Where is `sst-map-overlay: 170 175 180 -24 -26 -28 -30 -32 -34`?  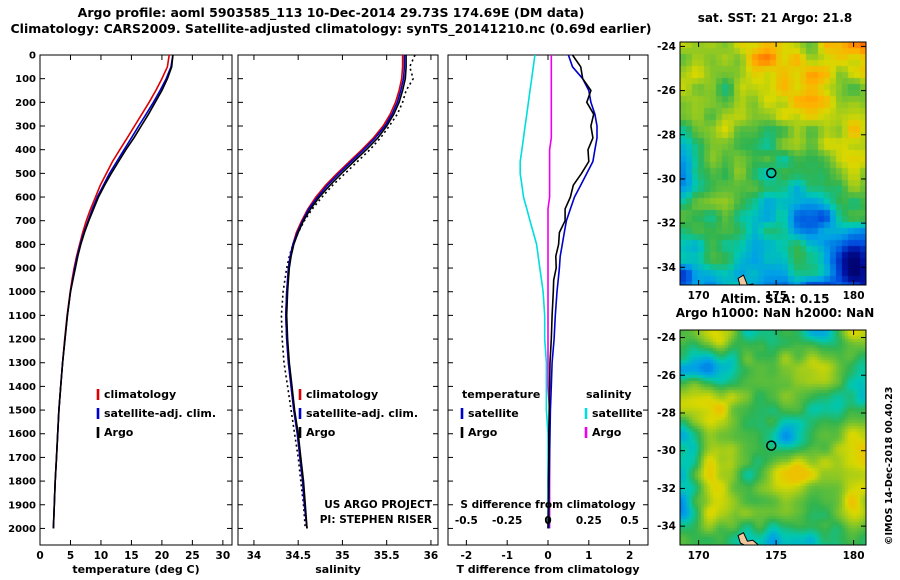
sst-map-overlay: 170 175 180 -24 -26 -28 -30 -32 -34 is located at coordinates (762, 171).